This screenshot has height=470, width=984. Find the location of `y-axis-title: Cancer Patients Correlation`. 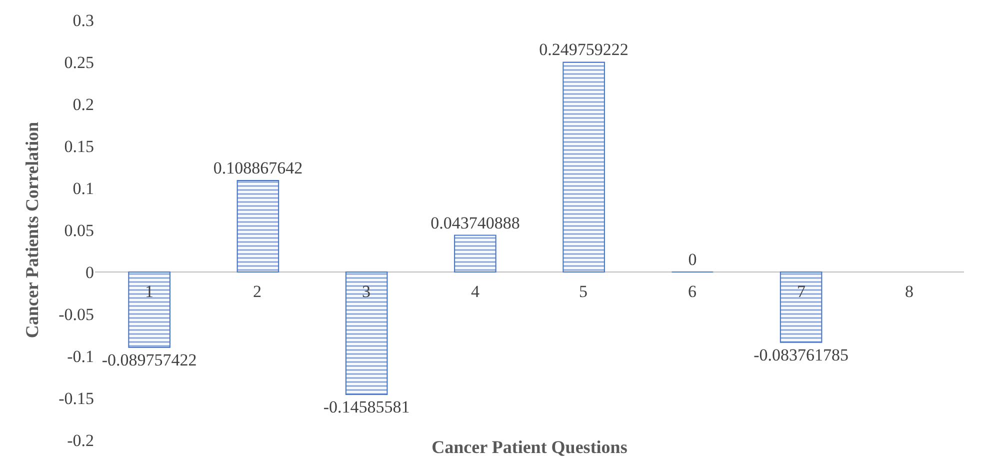

y-axis-title: Cancer Patients Correlation is located at coordinates (32, 230).